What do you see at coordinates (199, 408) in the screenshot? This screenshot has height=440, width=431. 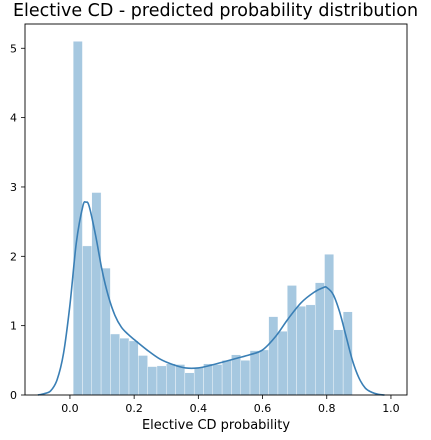 I see `x-tick-label: 0.4` at bounding box center [199, 408].